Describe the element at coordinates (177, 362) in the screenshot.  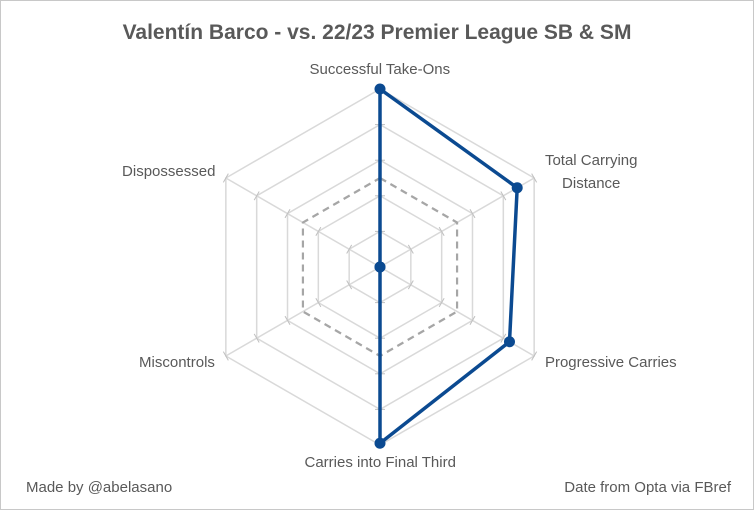
I see `axis-label: Miscontrols` at that location.